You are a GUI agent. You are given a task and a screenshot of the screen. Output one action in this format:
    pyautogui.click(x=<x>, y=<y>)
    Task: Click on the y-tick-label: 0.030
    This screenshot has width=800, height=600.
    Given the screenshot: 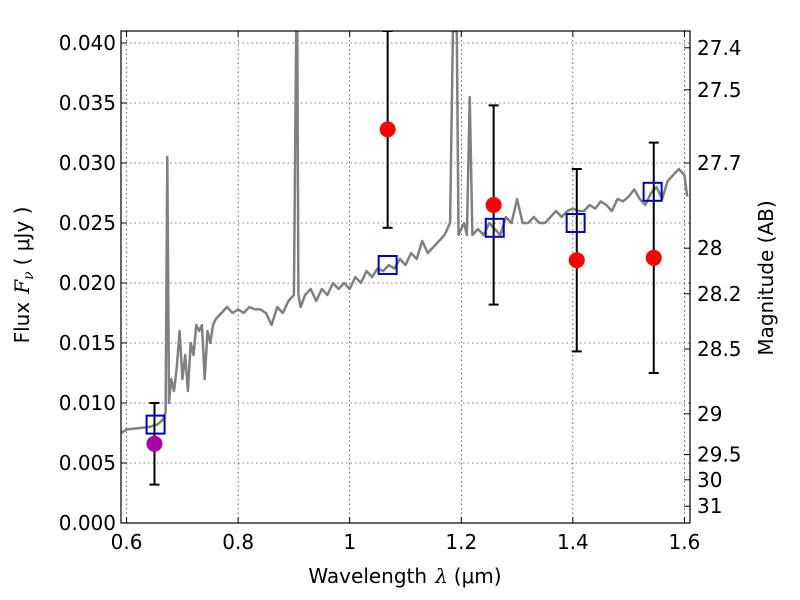 What is the action you would take?
    pyautogui.click(x=87, y=163)
    